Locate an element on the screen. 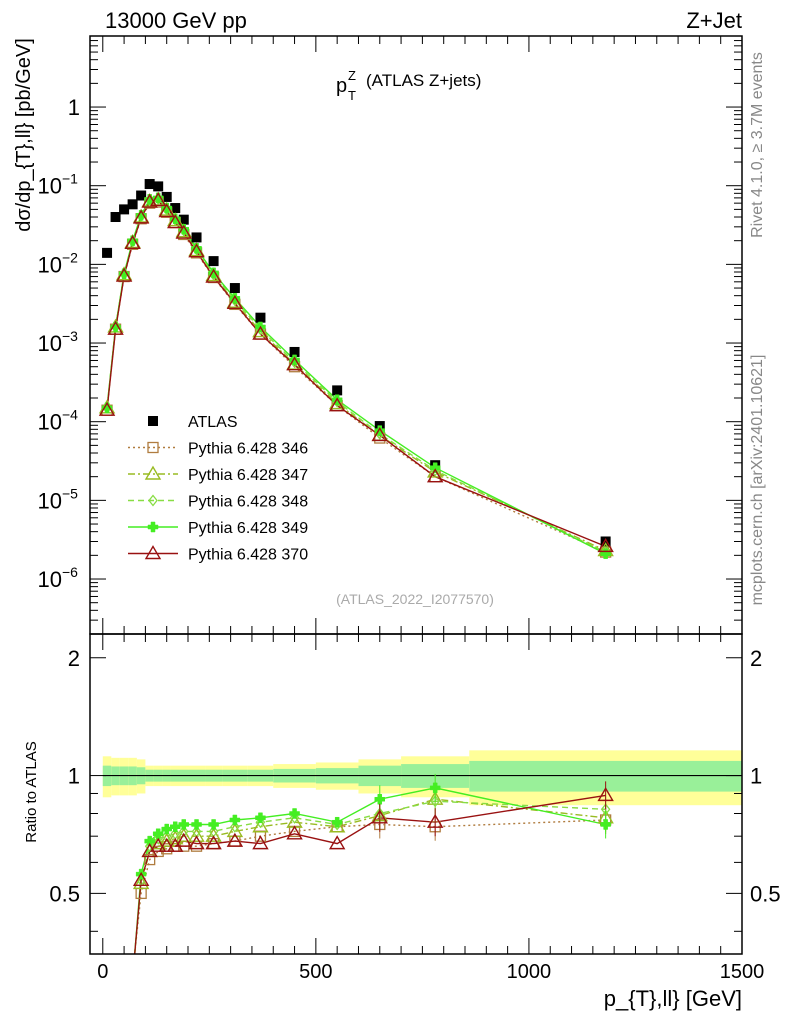 The width and height of the screenshot is (786, 1024). main-ytick-label-3: 10 is located at coordinates (50, 343).